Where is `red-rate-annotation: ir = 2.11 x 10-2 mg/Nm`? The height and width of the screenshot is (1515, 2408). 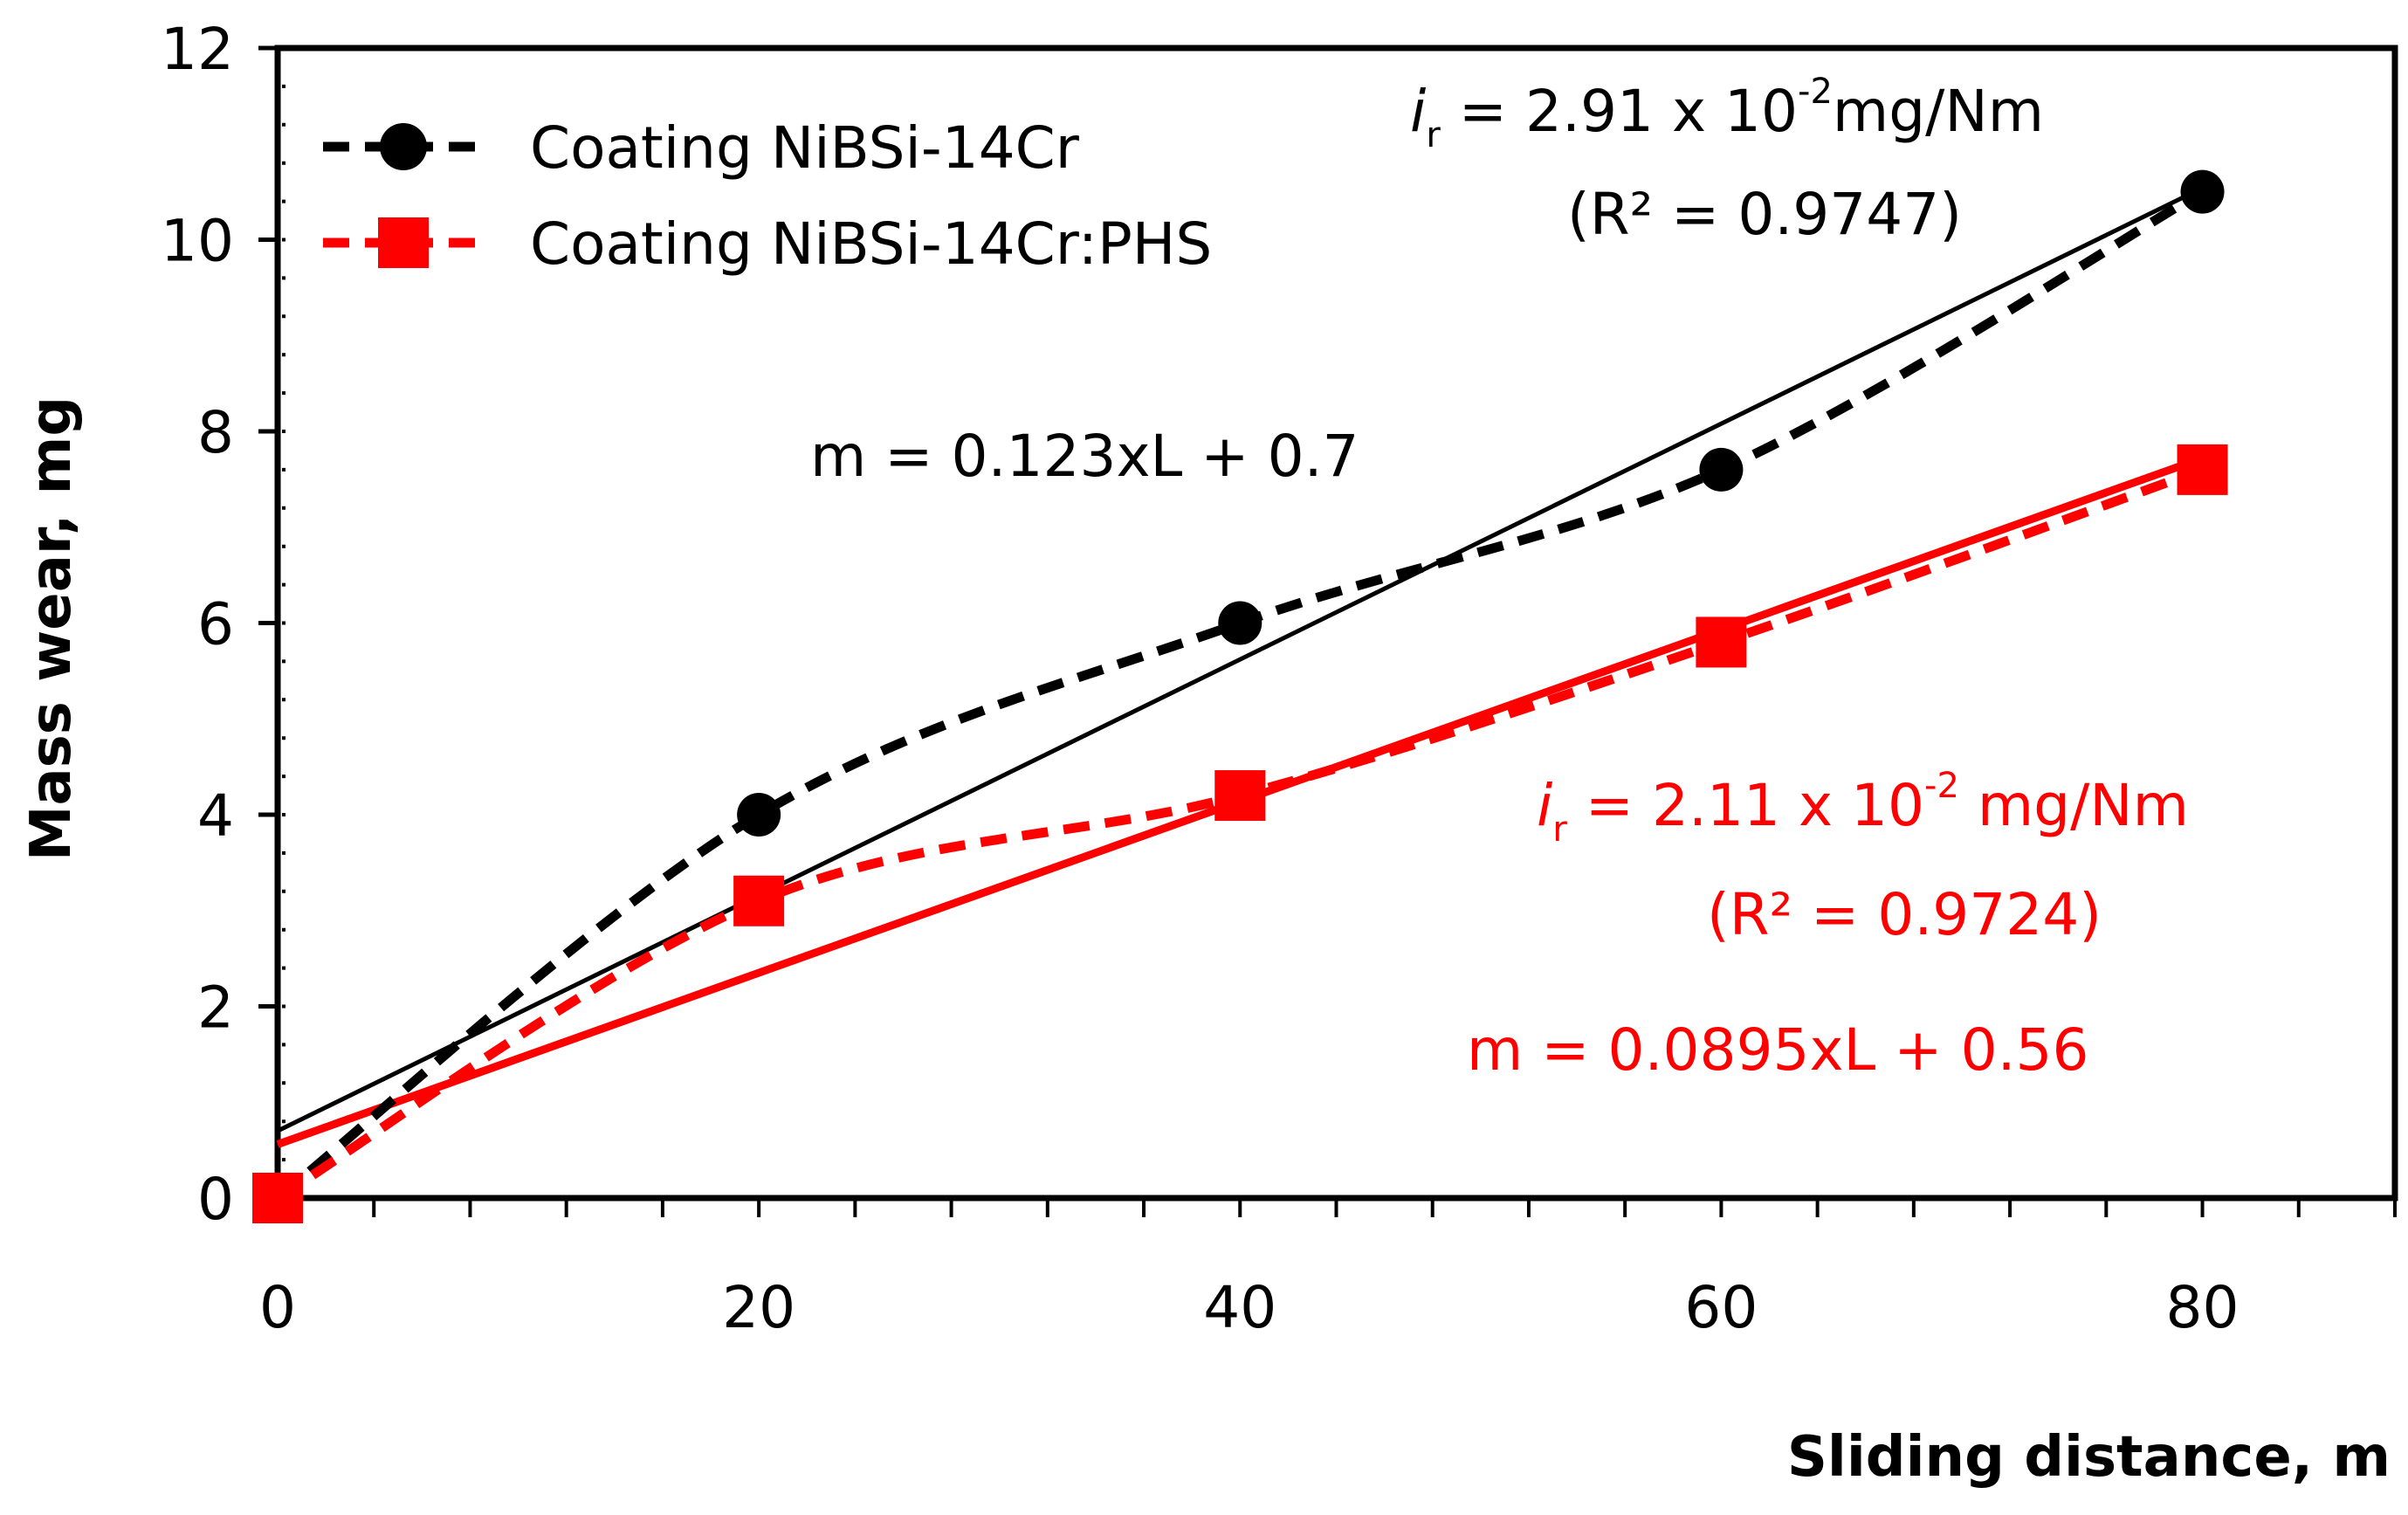
red-rate-annotation: ir = 2.11 x 10-2 mg/Nm is located at coordinates (1863, 808).